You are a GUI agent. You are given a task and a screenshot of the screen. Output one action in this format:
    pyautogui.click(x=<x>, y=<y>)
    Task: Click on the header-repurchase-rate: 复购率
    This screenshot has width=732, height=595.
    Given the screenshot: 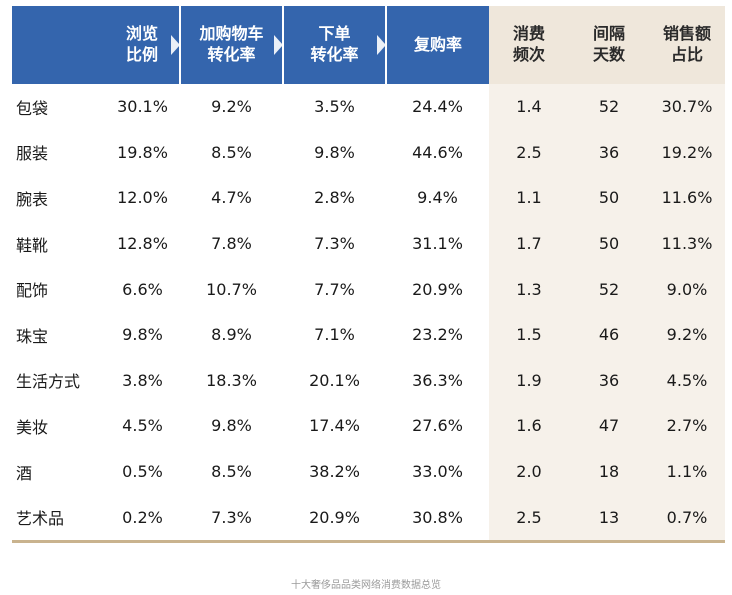 What is the action you would take?
    pyautogui.click(x=437, y=45)
    